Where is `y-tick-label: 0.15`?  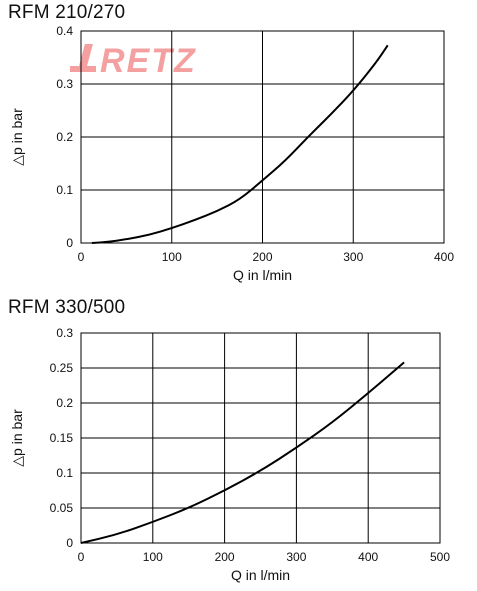 y-tick-label: 0.15 is located at coordinates (62, 438).